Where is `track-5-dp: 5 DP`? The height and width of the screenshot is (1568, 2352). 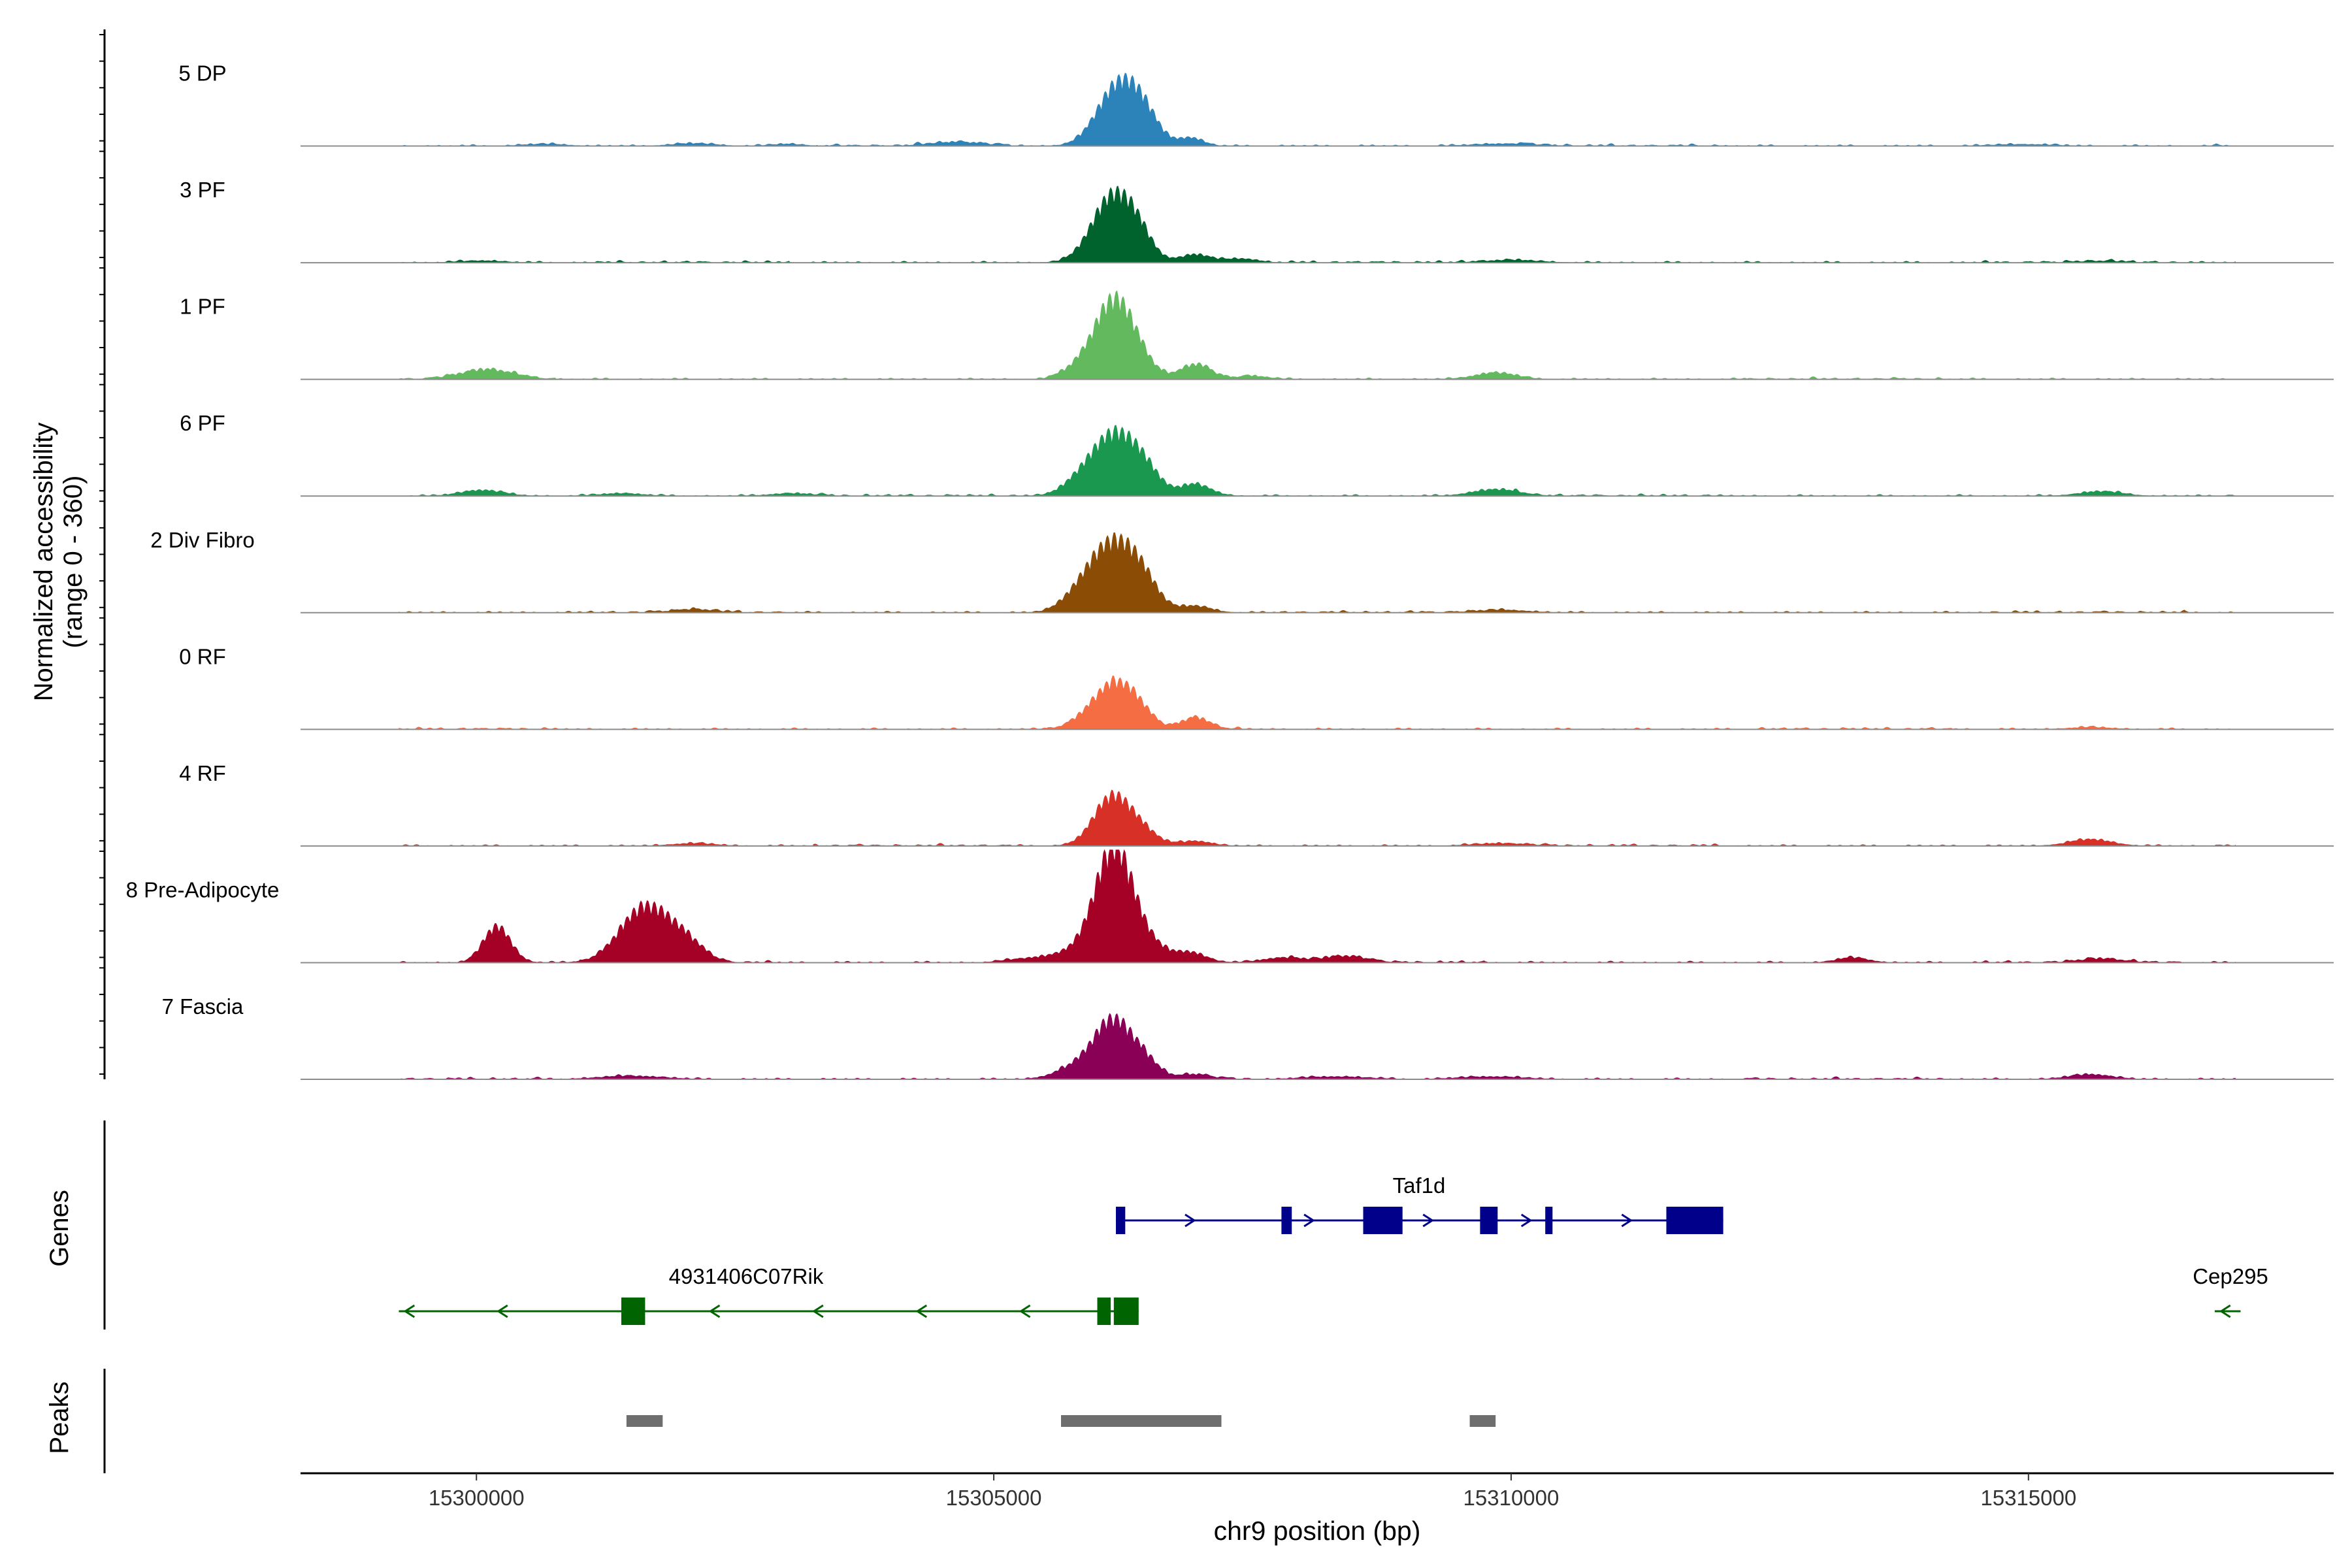
track-5-dp: 5 DP is located at coordinates (1256, 104).